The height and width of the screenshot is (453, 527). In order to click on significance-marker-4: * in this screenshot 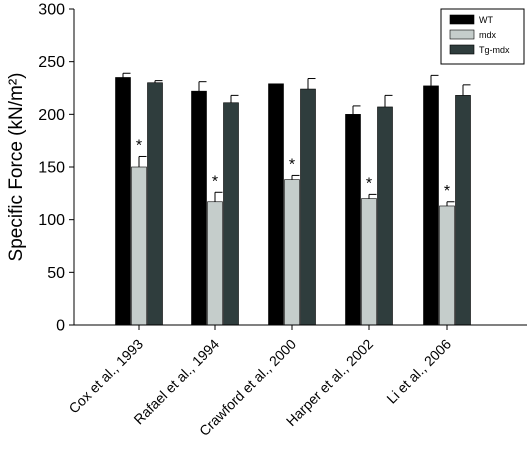, I will do `click(447, 191)`.